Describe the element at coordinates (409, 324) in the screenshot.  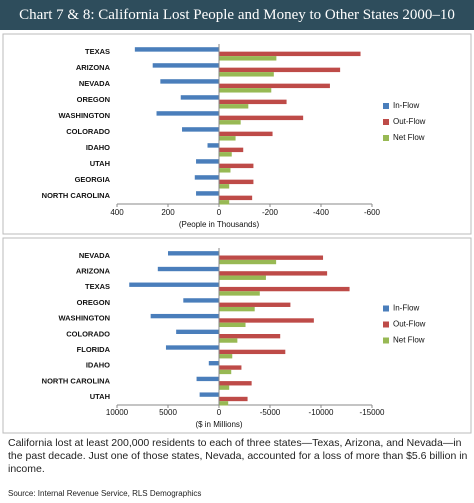
I see `legend-label: Out-Flow` at that location.